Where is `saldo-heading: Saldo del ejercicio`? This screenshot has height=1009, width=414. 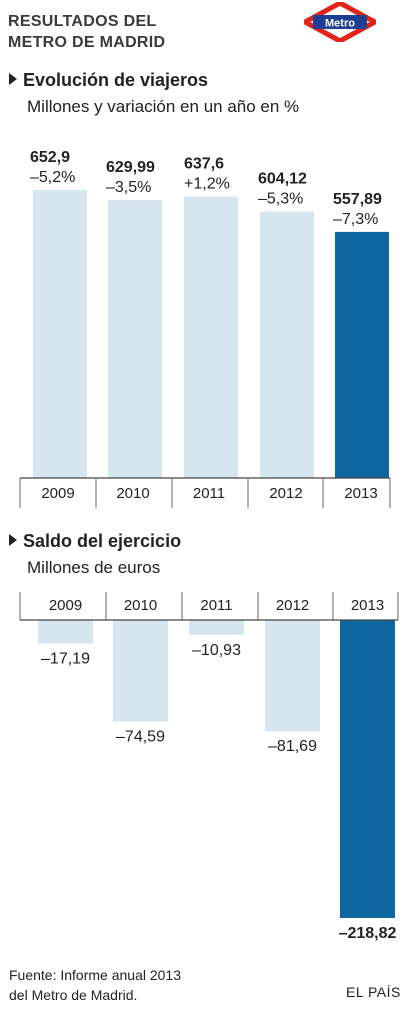 saldo-heading: Saldo del ejercicio is located at coordinates (95, 541).